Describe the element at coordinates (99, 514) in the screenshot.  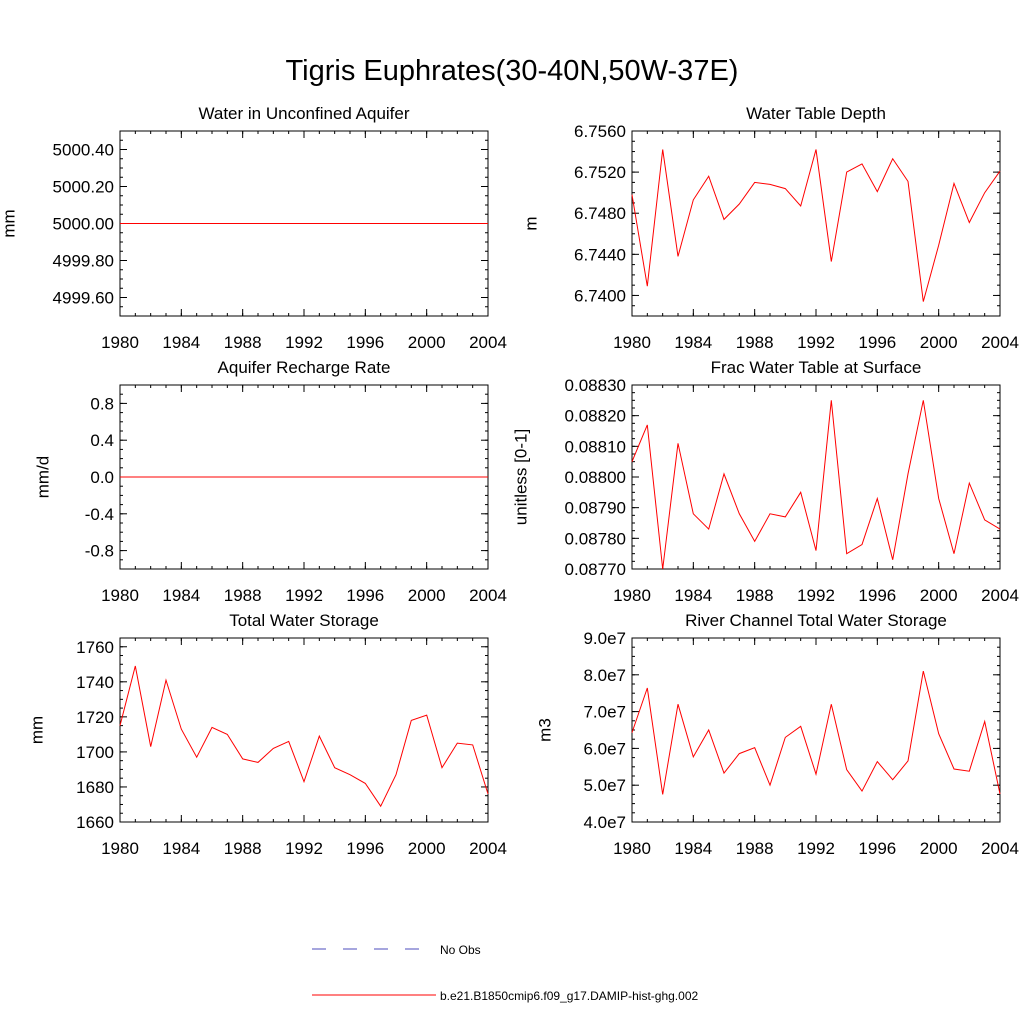
I see `y-tick-label: -0.4` at that location.